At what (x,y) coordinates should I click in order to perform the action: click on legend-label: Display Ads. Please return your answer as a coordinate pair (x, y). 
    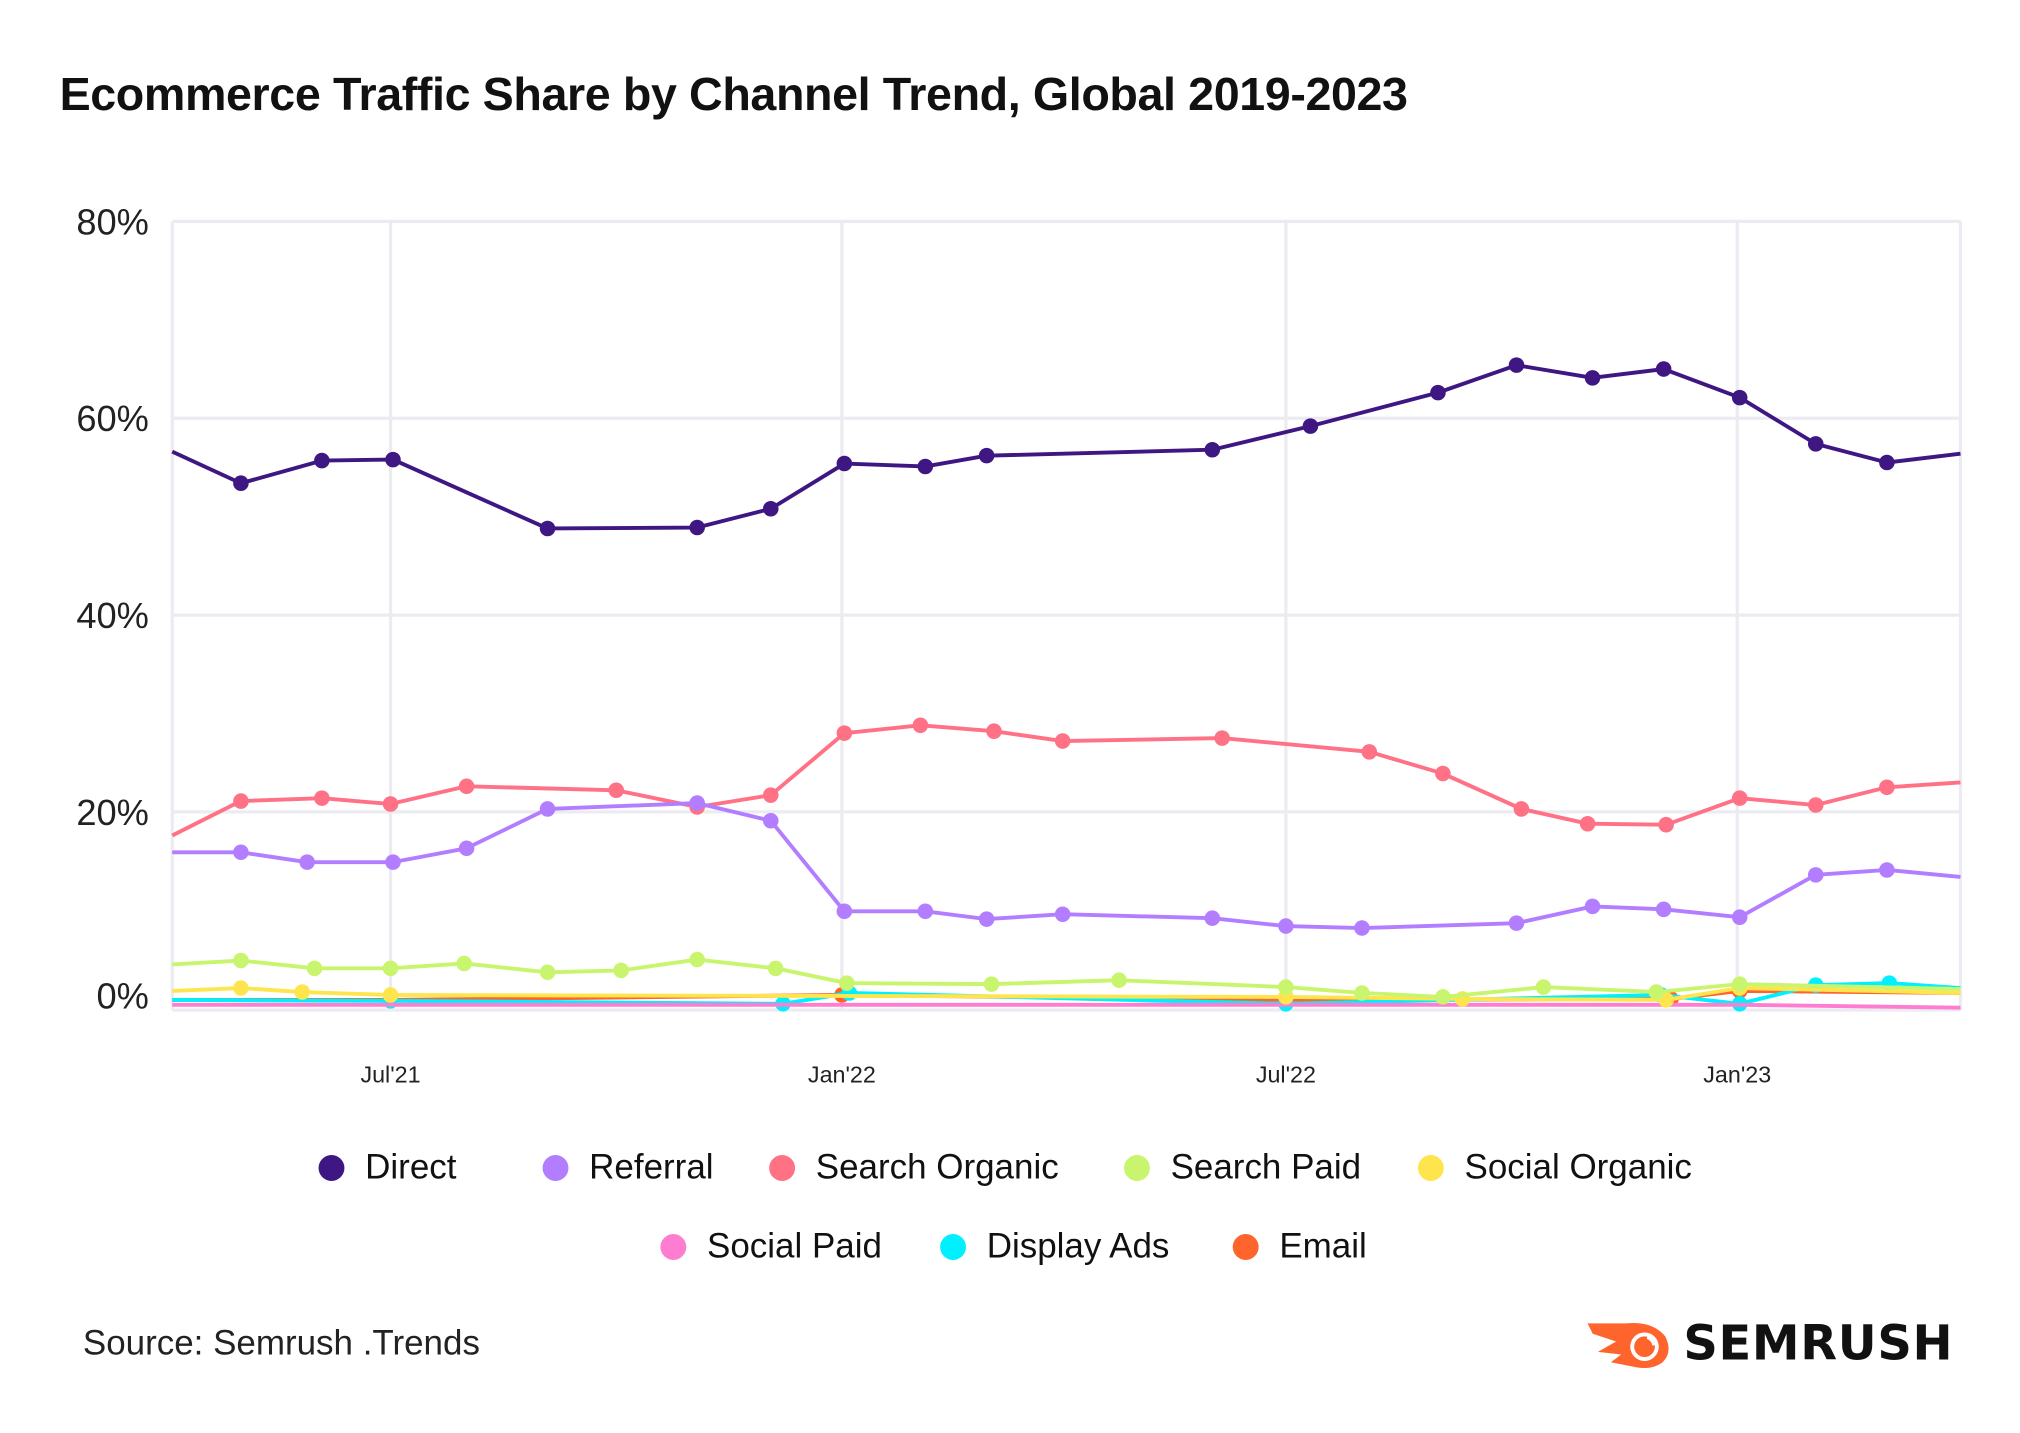
    Looking at the image, I should click on (1078, 1246).